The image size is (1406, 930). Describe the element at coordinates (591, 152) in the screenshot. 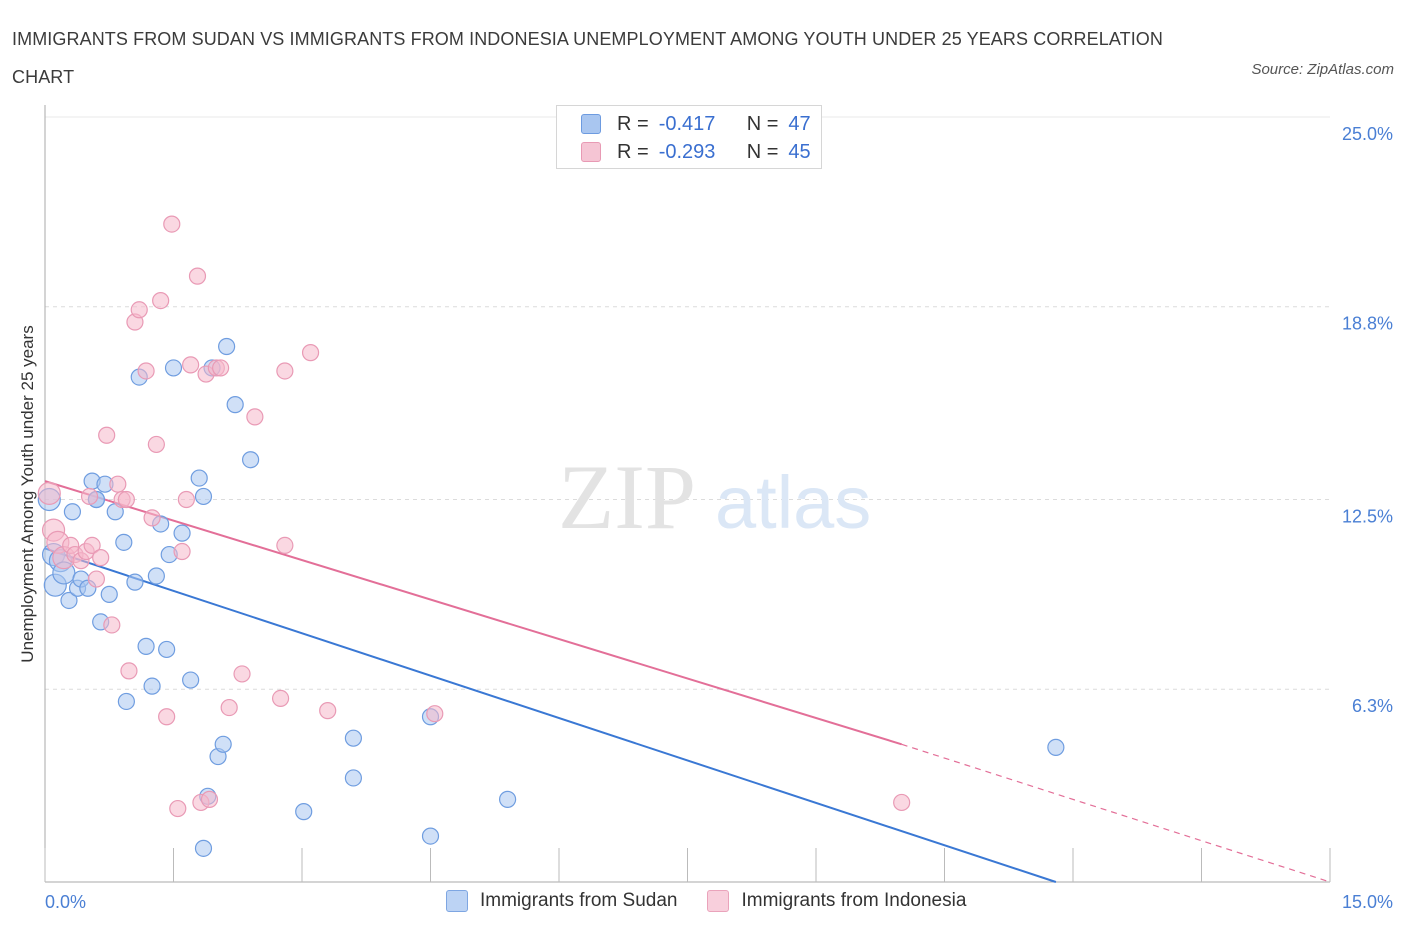

I see `legend-swatch-indonesia` at that location.